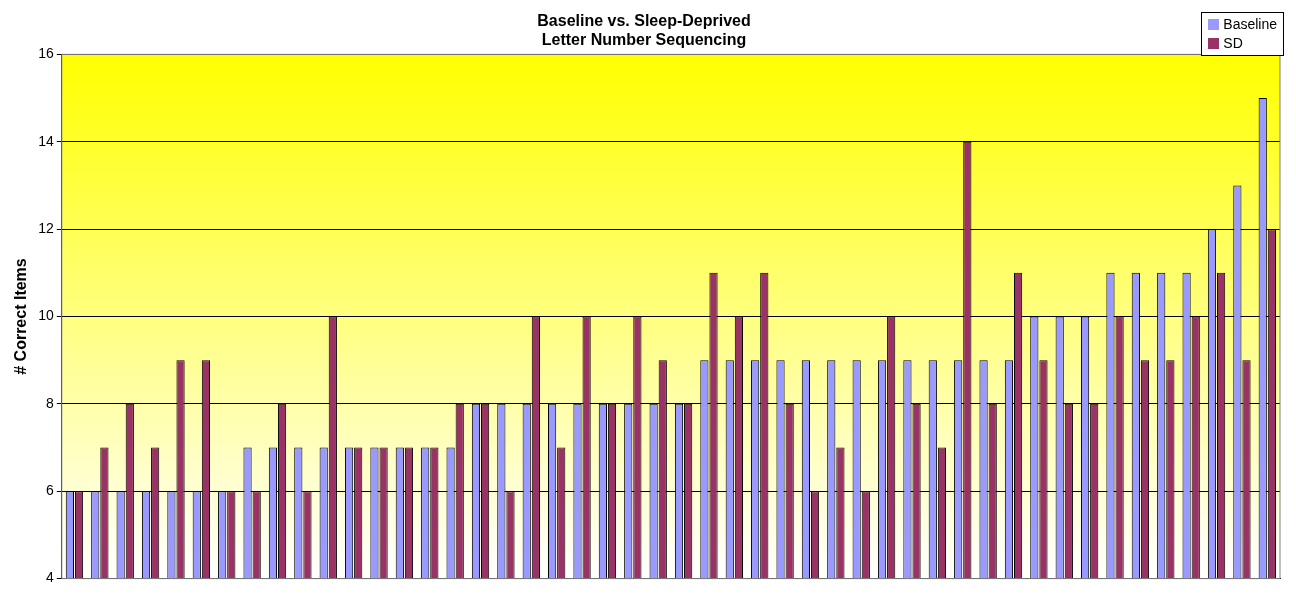 This screenshot has width=1296, height=598. I want to click on chart-title: Baseline vs. Sleep-Deprived, so click(644, 21).